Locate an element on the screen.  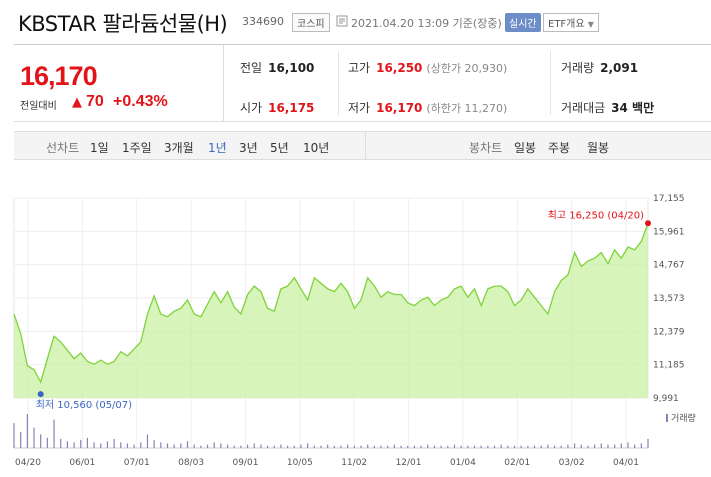
day-low-label: 저가 is located at coordinates (359, 108).